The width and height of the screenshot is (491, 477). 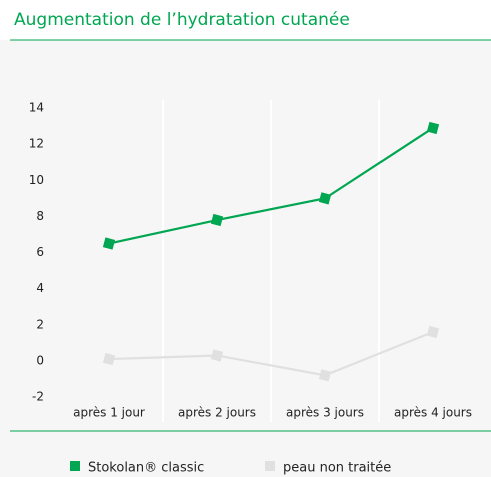 I want to click on y-tick-label: 8, so click(x=40, y=216).